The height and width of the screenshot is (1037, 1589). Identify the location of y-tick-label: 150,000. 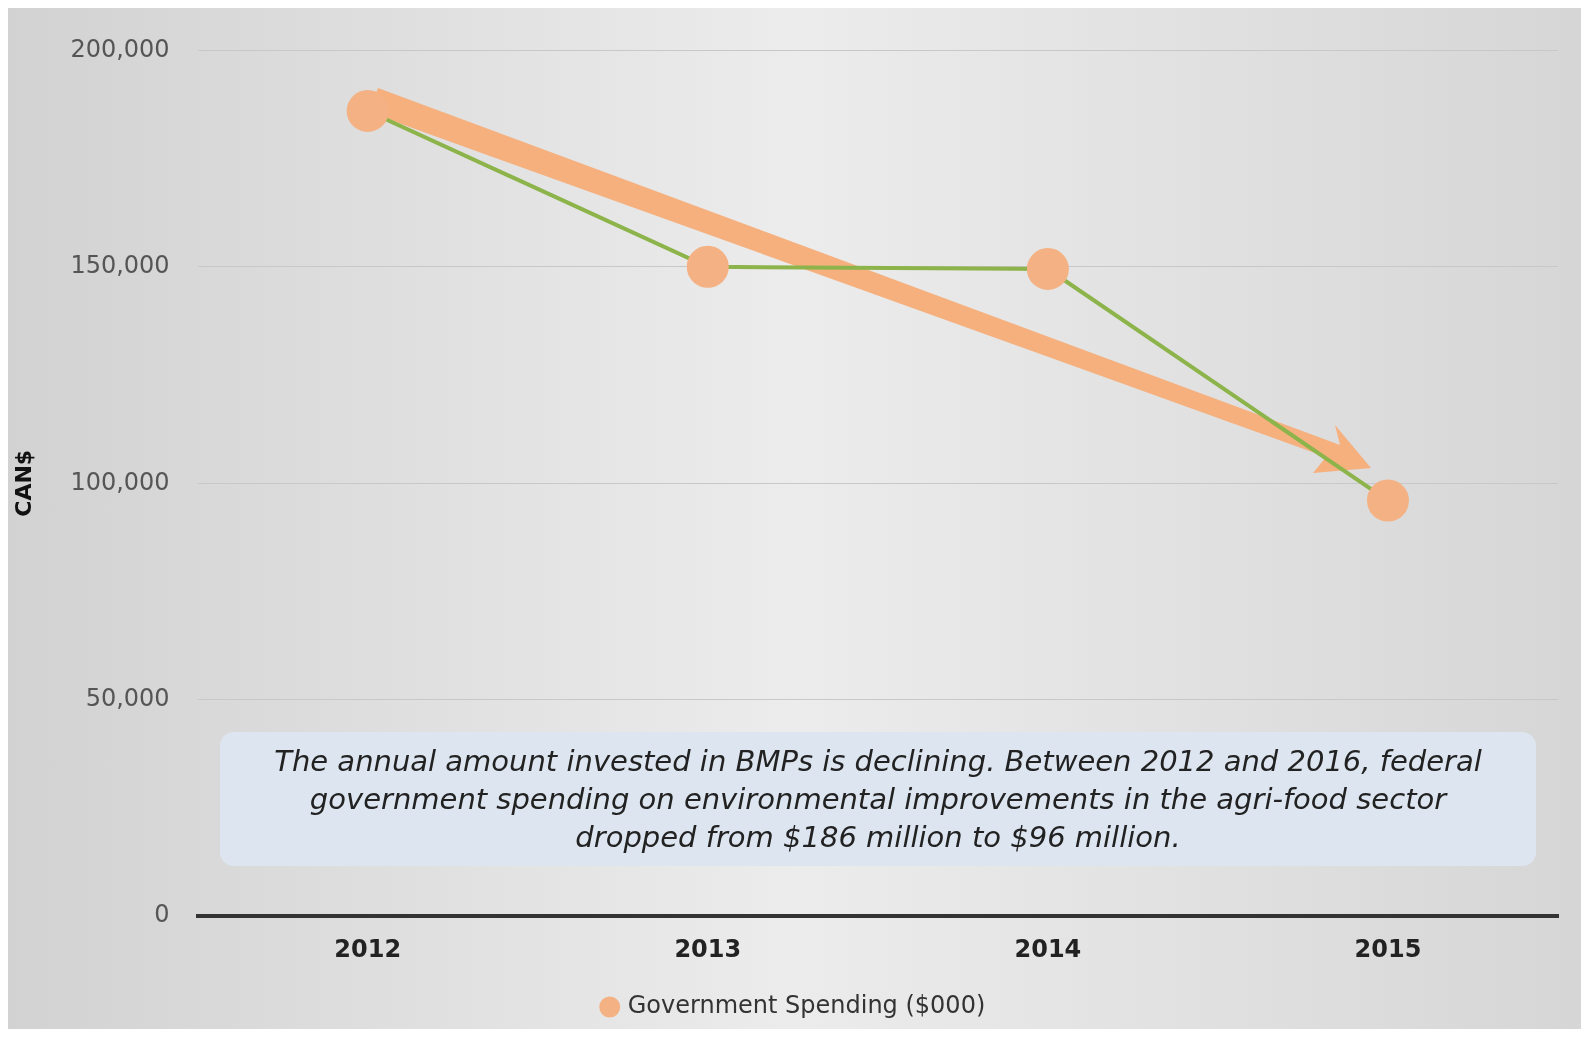
(120, 265).